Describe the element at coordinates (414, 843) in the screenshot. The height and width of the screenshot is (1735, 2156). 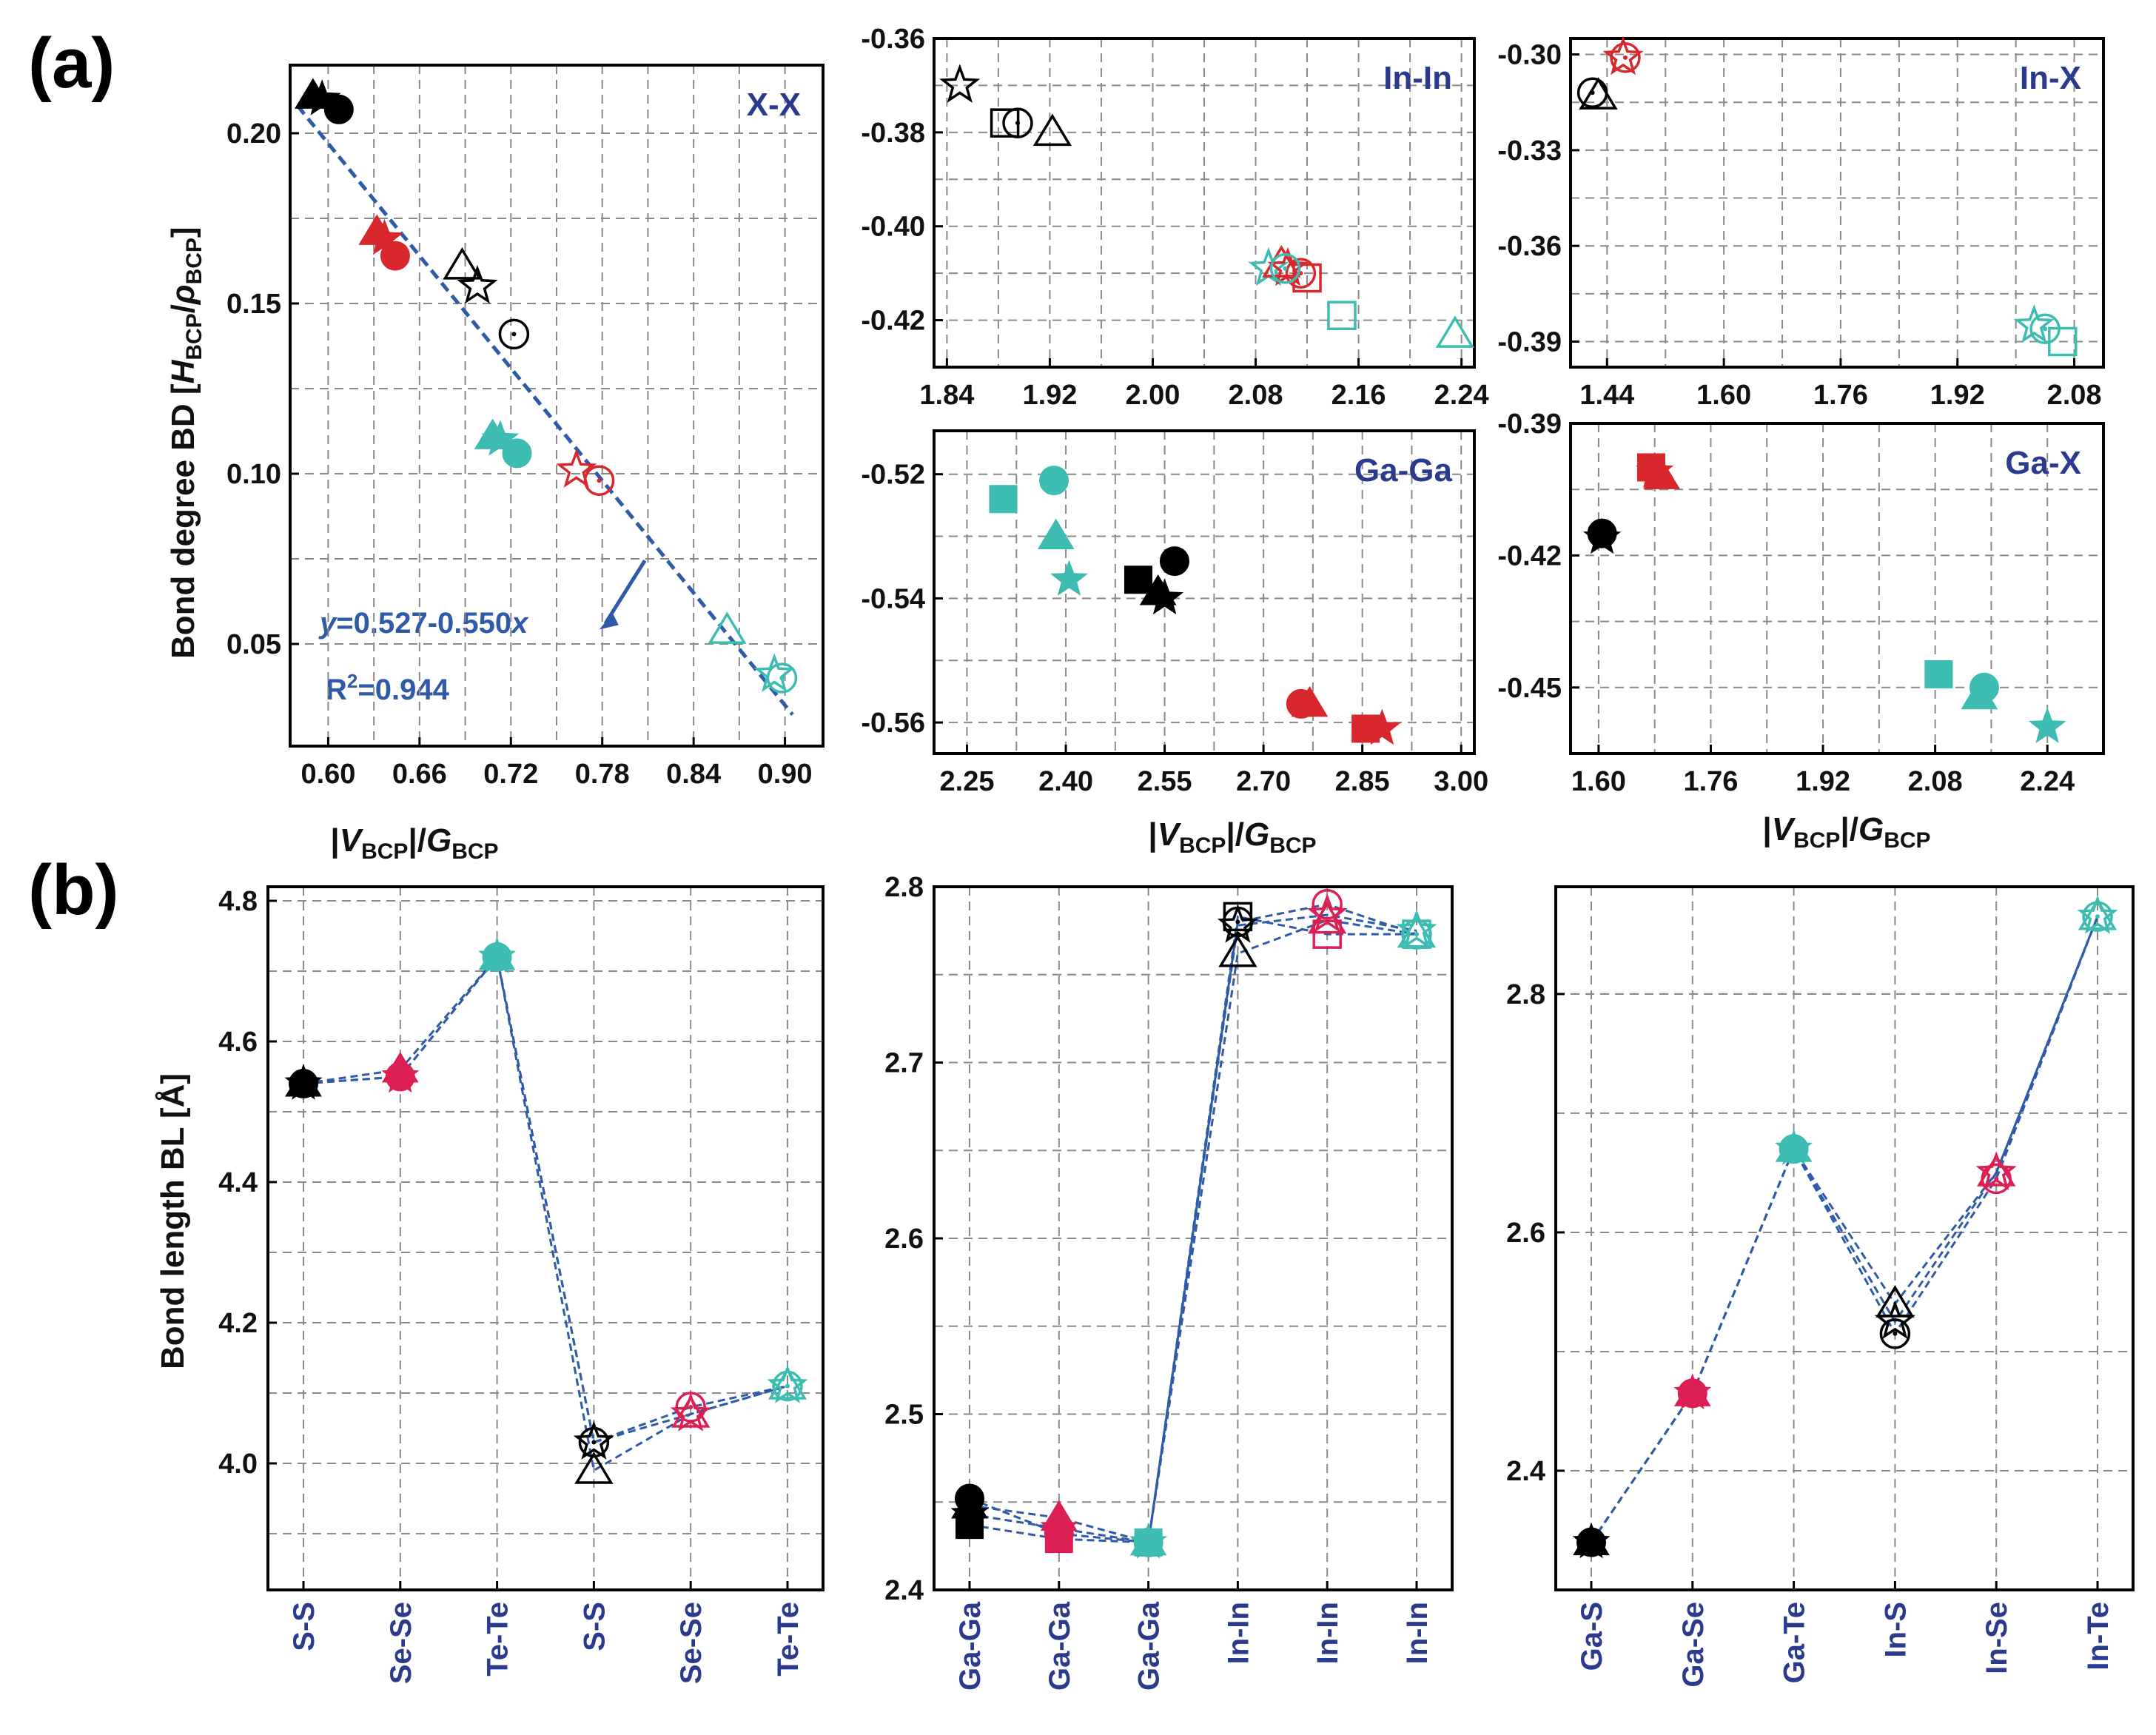
I see `xlabel-a-left: |VBCP|/GBCP` at that location.